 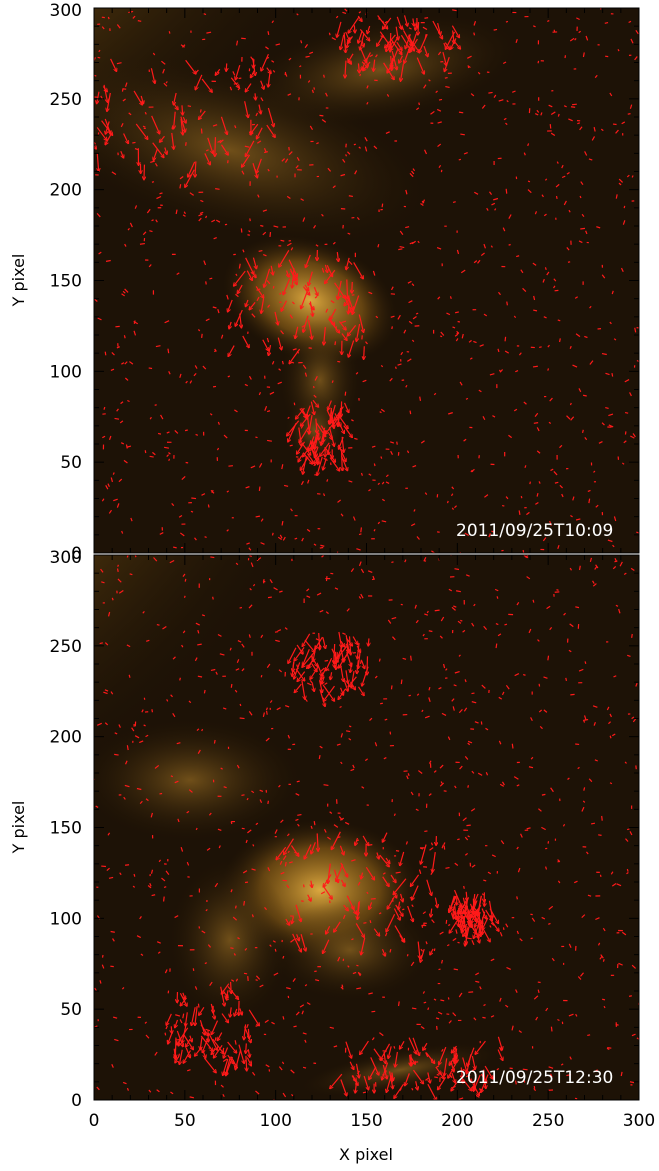 I want to click on y-tick-label: 0, so click(x=76, y=1101).